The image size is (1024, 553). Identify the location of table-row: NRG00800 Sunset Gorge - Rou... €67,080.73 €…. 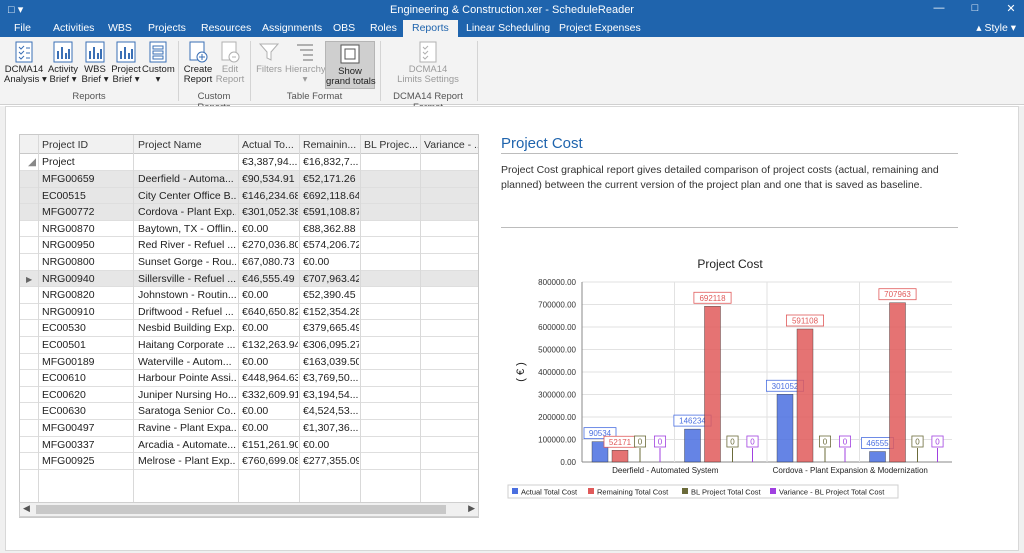
(249, 262).